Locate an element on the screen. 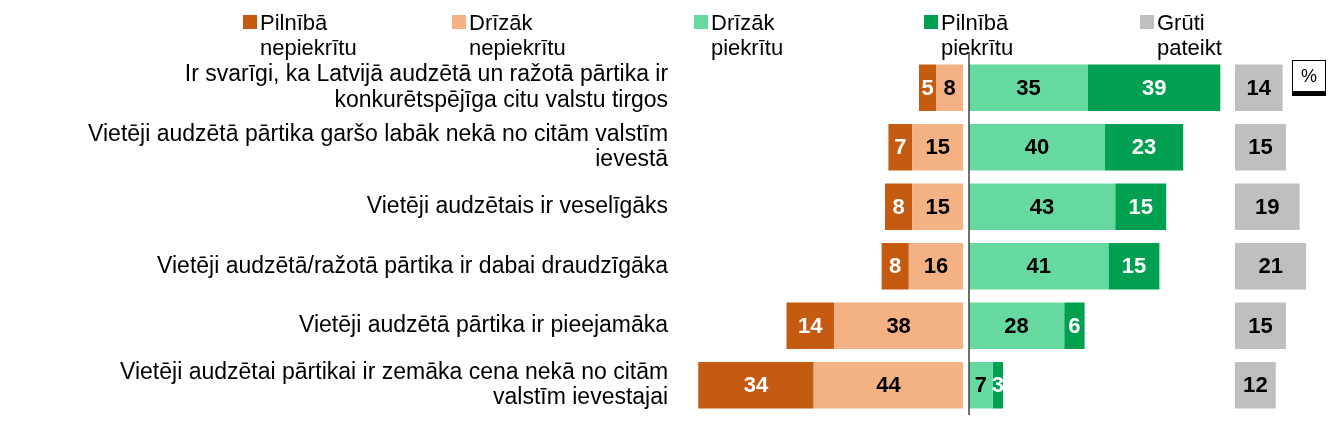  data-label: 34 is located at coordinates (756, 385).